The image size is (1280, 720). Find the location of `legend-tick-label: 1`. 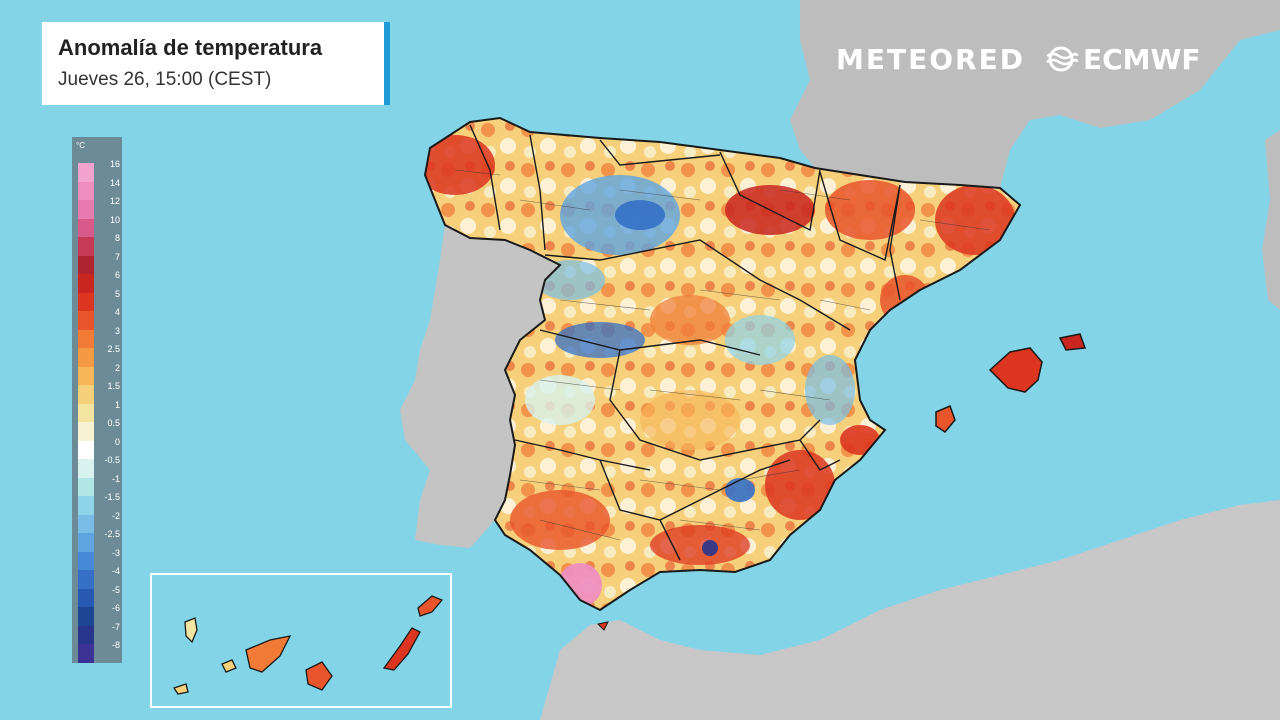

legend-tick-label: 1 is located at coordinates (117, 404).